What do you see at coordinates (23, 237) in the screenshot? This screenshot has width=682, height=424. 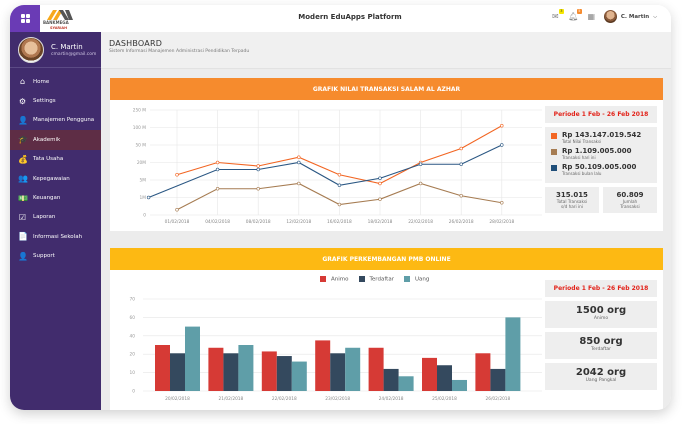 I see `document-icon: 📄` at bounding box center [23, 237].